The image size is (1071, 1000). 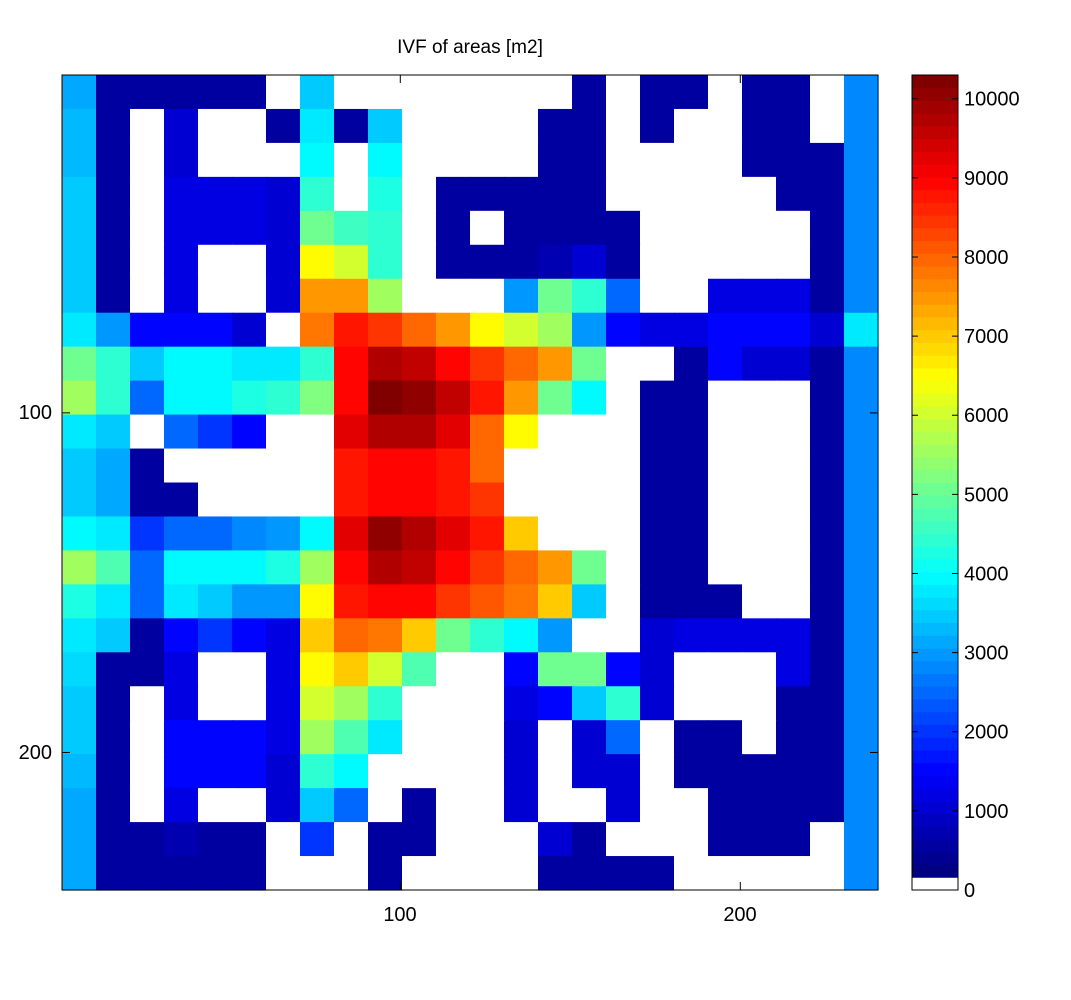 I want to click on colorbar-label-7000: 7000, so click(x=986, y=337).